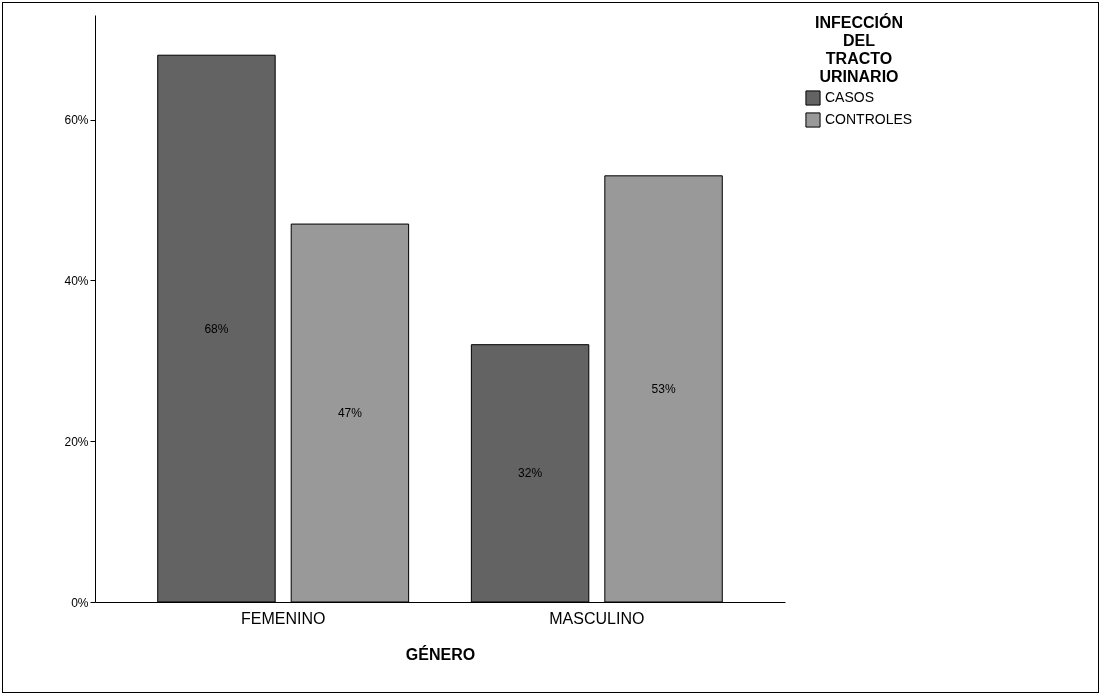 The image size is (1103, 697). What do you see at coordinates (80, 602) in the screenshot?
I see `y-tick-label: 0%` at bounding box center [80, 602].